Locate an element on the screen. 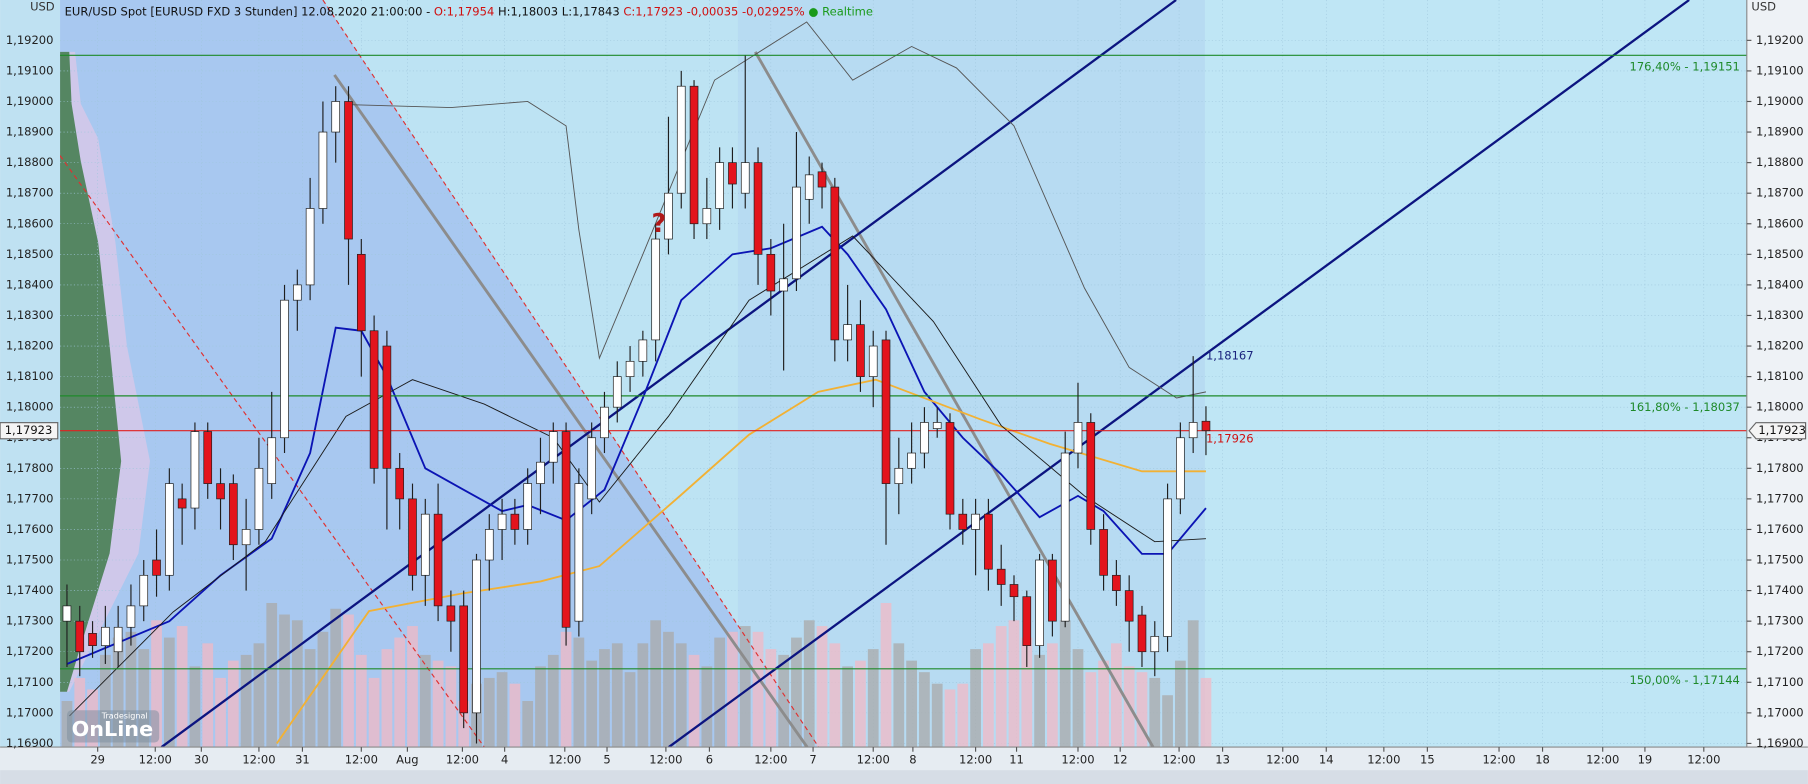  x-tick-label: 13 is located at coordinates (1222, 759).